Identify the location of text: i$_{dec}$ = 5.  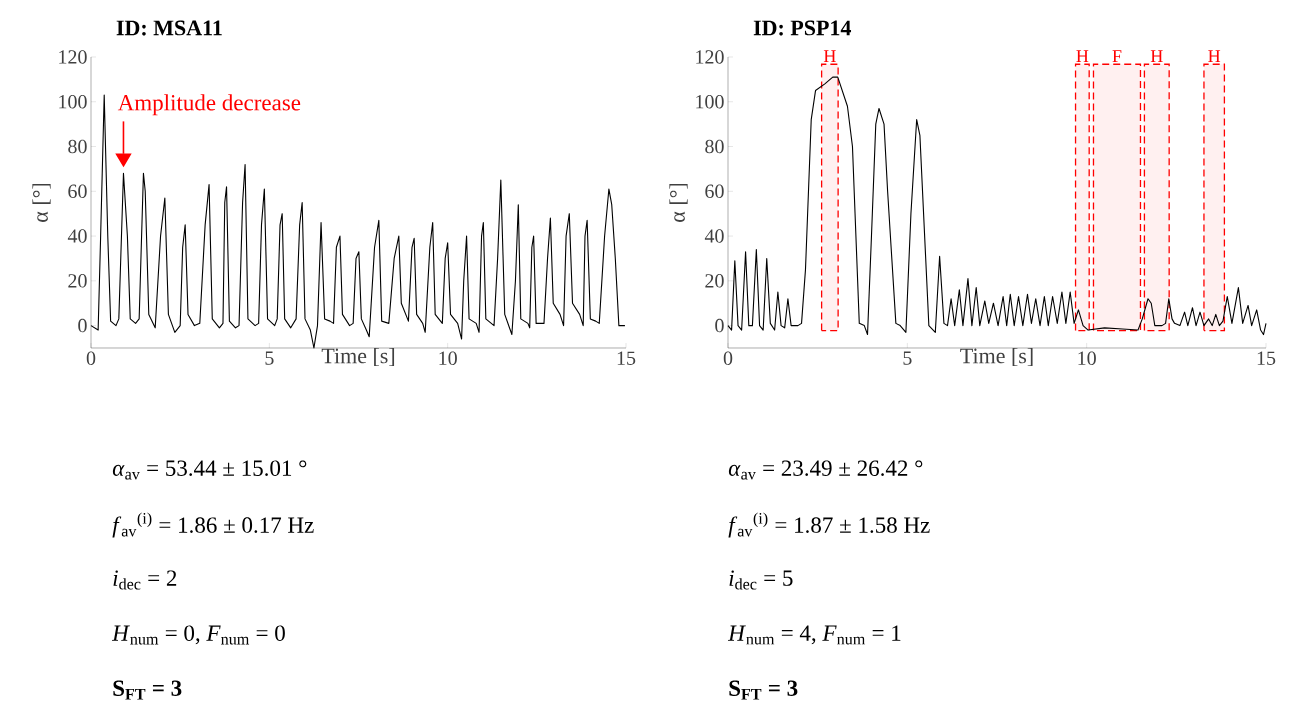
(761, 580).